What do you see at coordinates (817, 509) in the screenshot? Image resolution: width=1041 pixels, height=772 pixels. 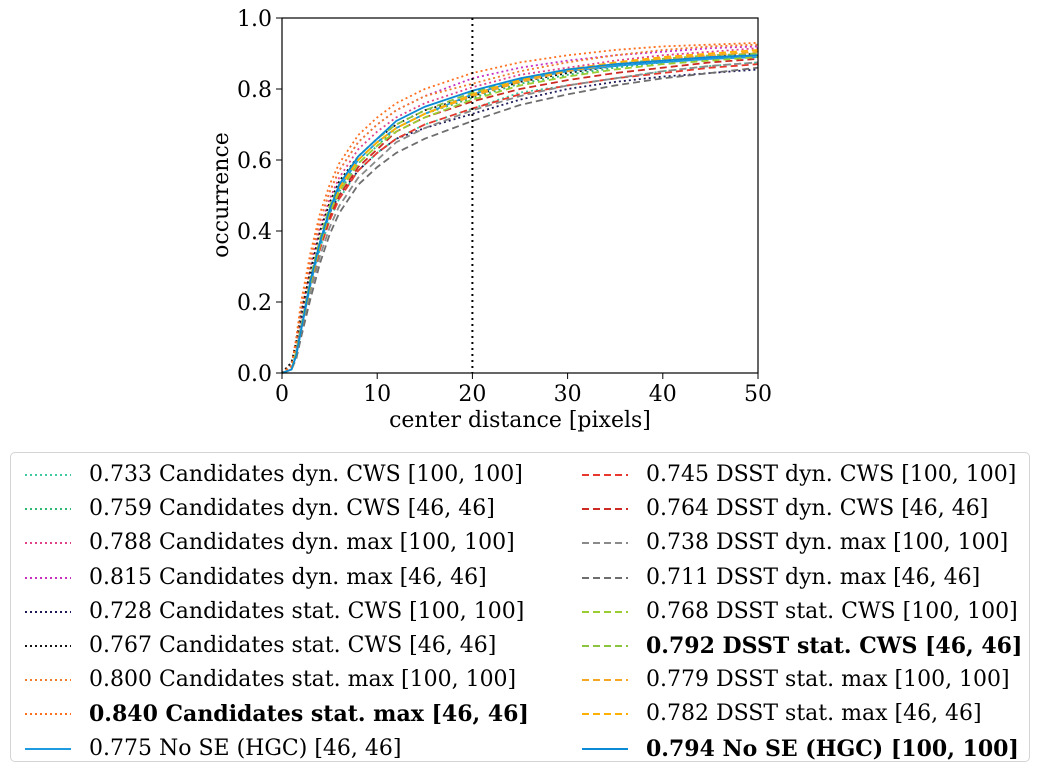 I see `legend-label: 0.764 DSST dyn. CWS [46, 46]` at bounding box center [817, 509].